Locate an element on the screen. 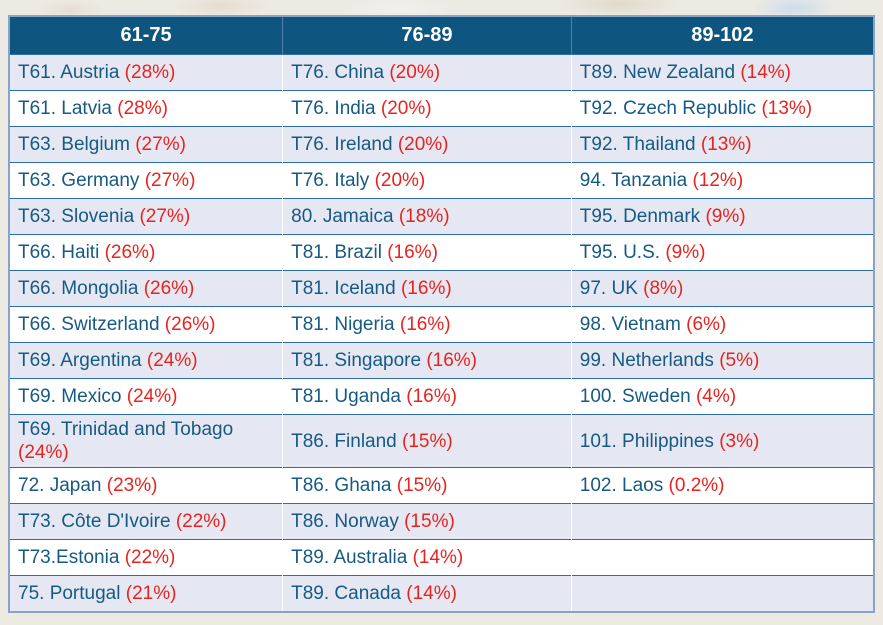 Image resolution: width=883 pixels, height=625 pixels. country-rank-label: T76. Ireland is located at coordinates (342, 144).